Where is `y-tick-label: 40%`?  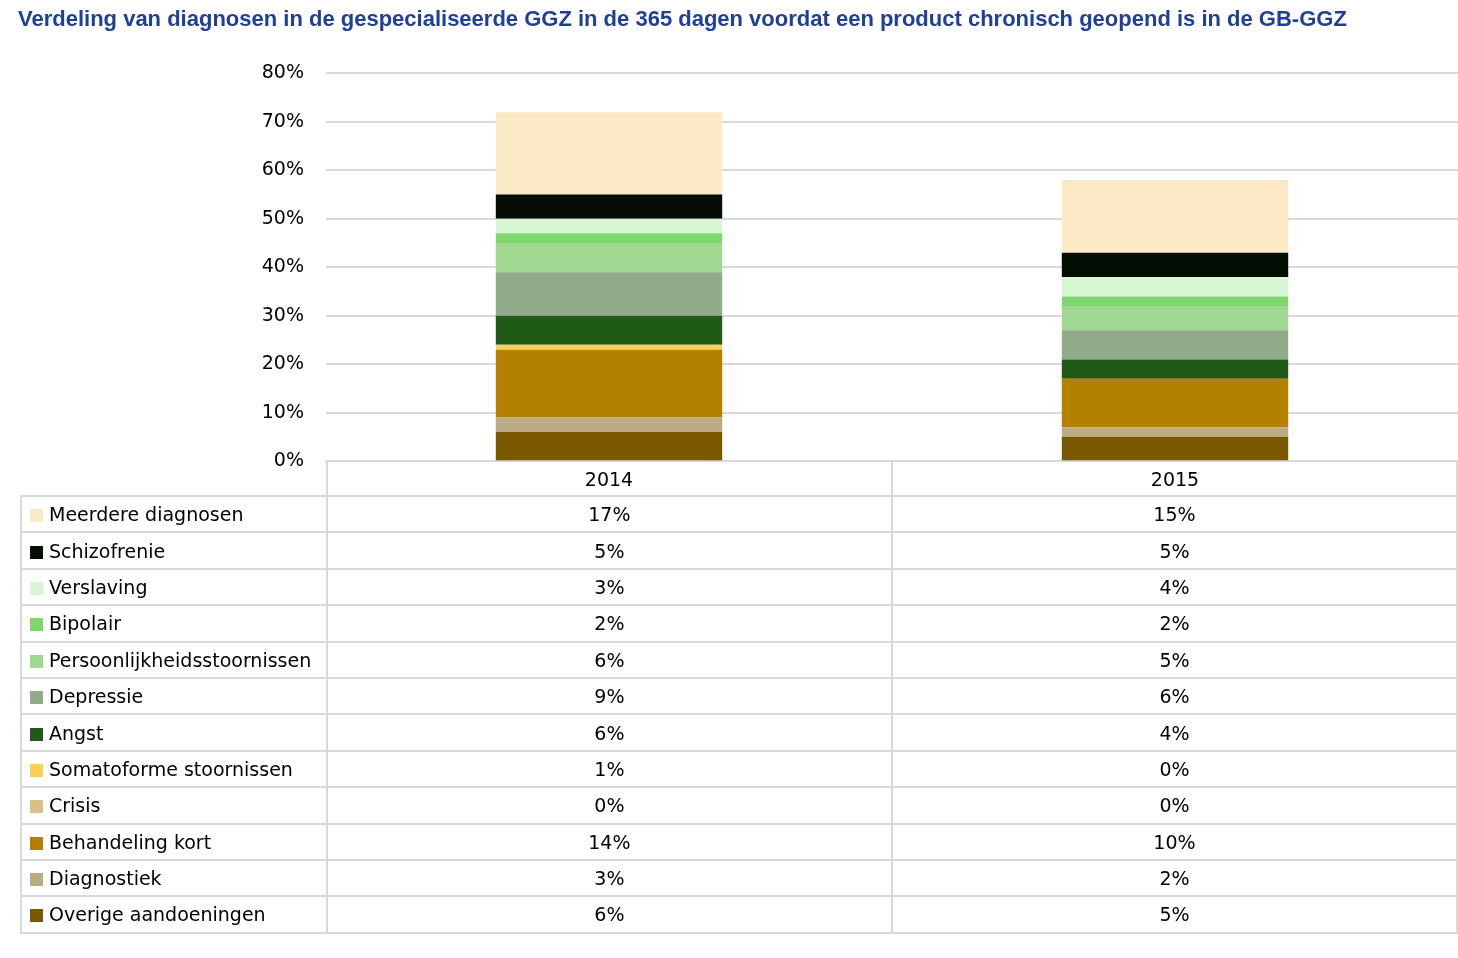 y-tick-label: 40% is located at coordinates (282, 265).